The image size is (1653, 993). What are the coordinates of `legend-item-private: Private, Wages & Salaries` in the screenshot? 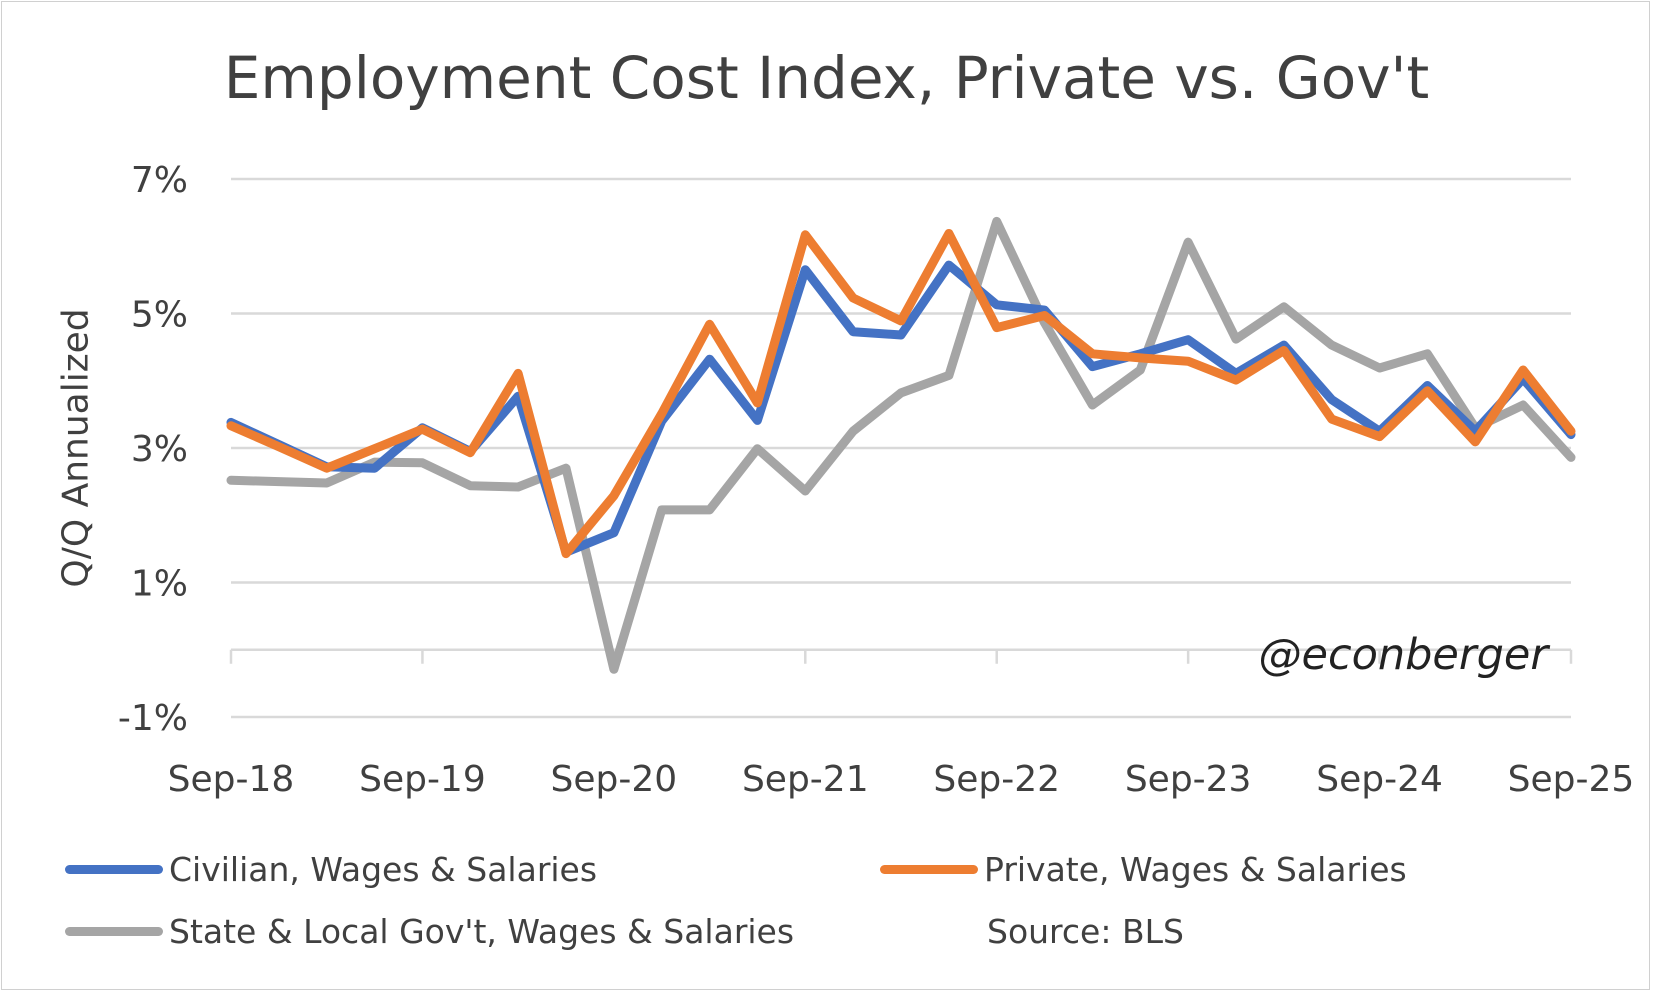 It's located at (1143, 869).